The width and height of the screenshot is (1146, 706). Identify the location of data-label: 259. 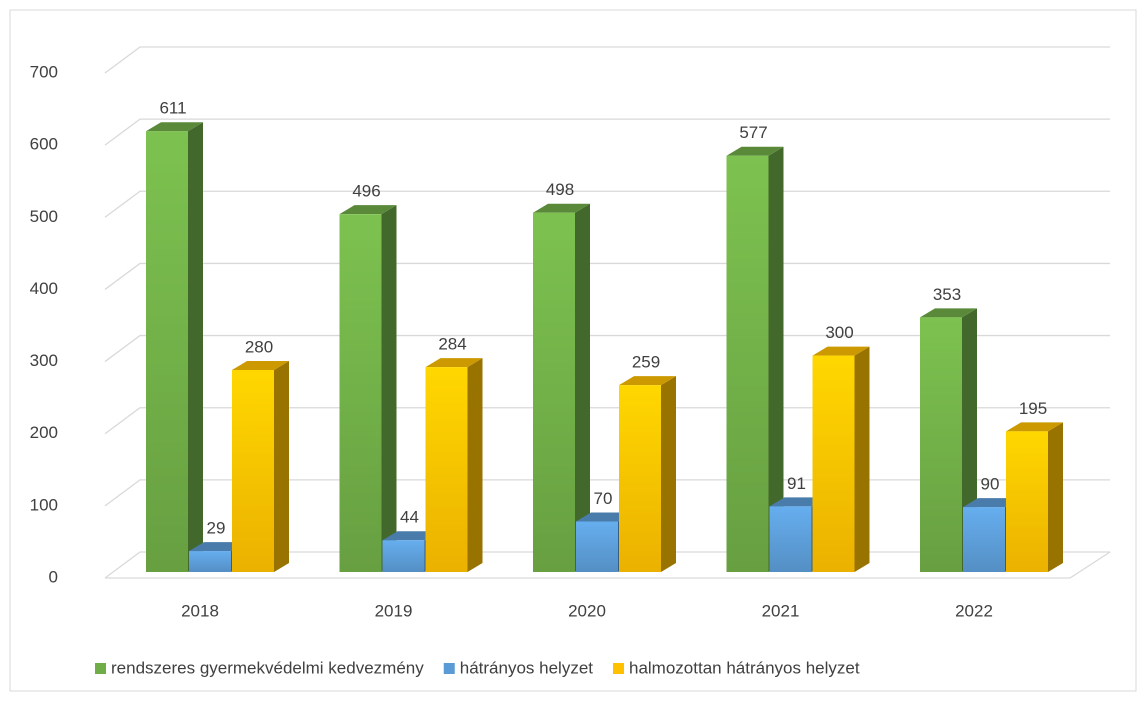
(646, 362).